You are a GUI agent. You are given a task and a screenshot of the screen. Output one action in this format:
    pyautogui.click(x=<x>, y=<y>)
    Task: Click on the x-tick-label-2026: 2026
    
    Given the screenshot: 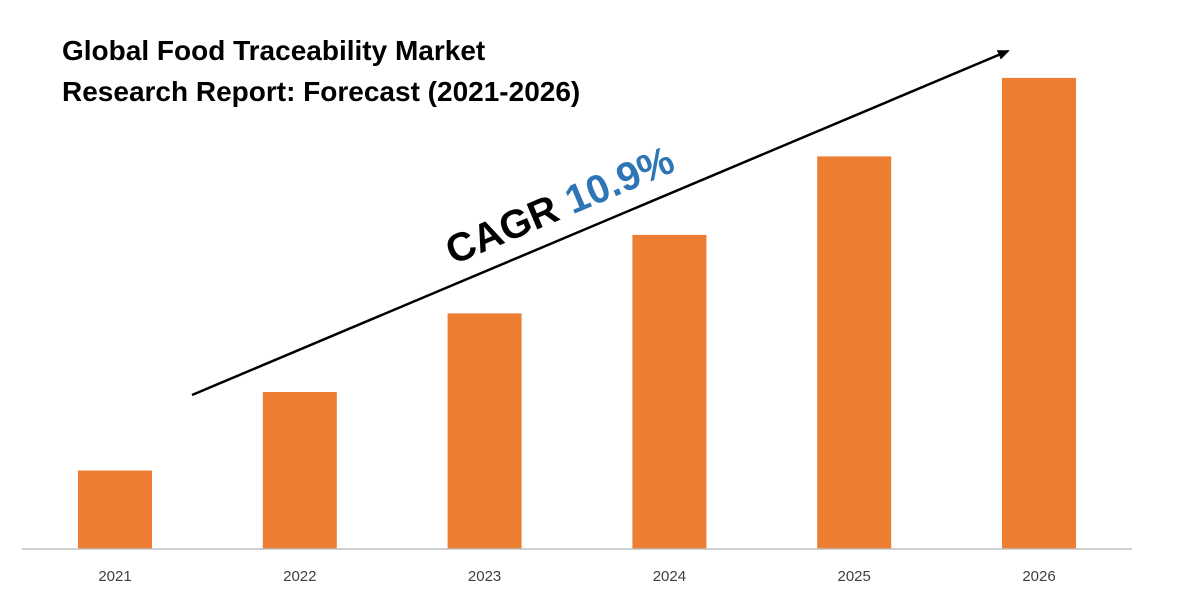 What is the action you would take?
    pyautogui.click(x=1038, y=576)
    